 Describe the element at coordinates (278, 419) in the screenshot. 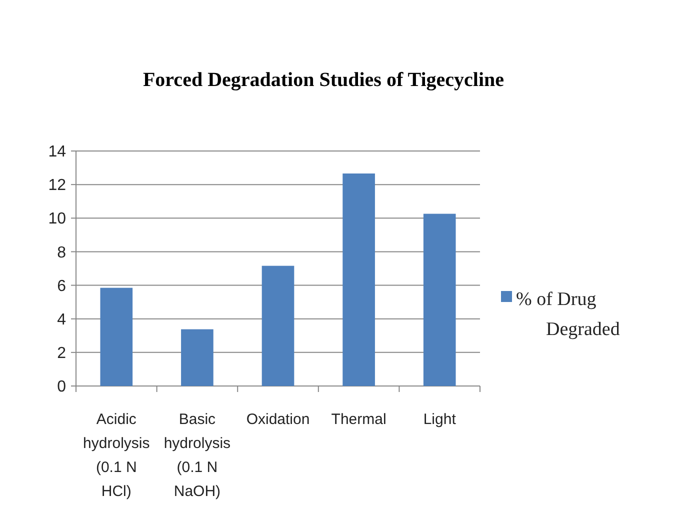

I see `x-tick-label: Oxidation` at that location.